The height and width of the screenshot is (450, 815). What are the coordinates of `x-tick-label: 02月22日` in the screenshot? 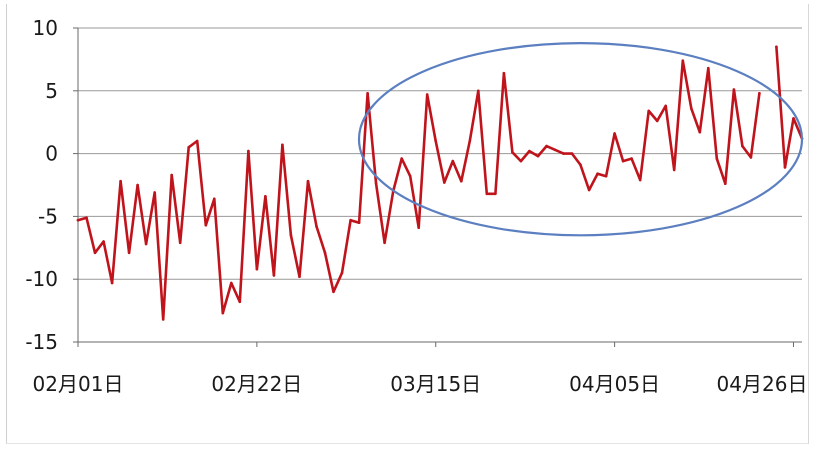 It's located at (256, 384).